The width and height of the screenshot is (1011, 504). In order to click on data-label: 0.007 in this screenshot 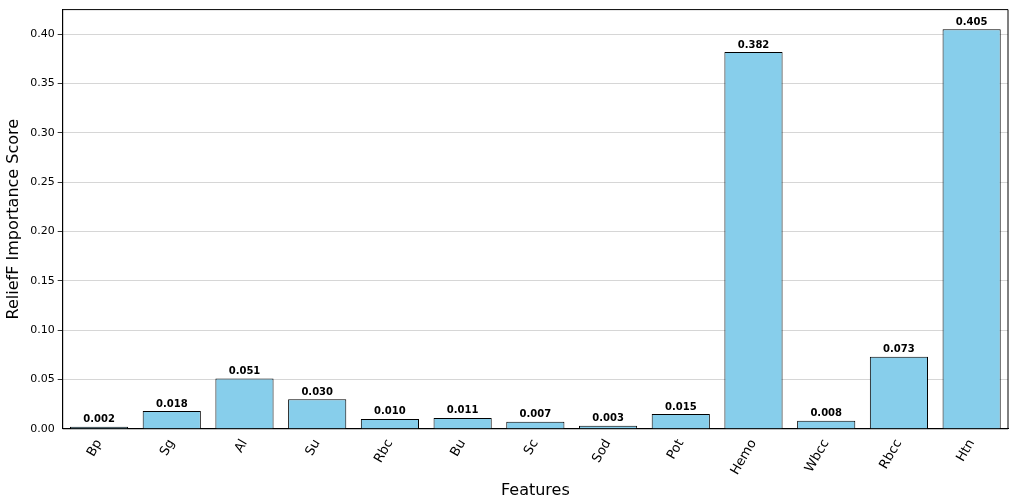, I will do `click(535, 414)`.